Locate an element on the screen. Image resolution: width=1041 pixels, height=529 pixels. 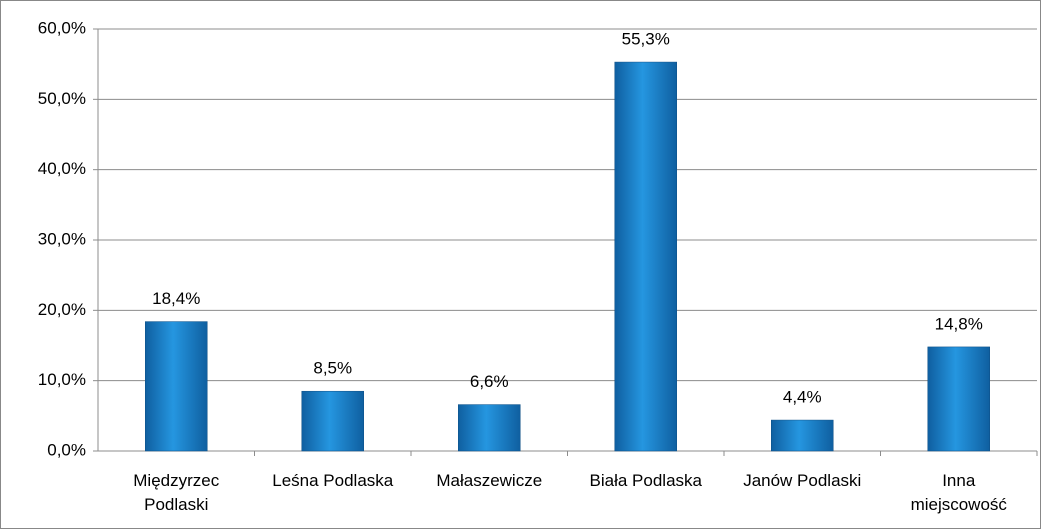
y-tick-label: 30,0% is located at coordinates (62, 238).